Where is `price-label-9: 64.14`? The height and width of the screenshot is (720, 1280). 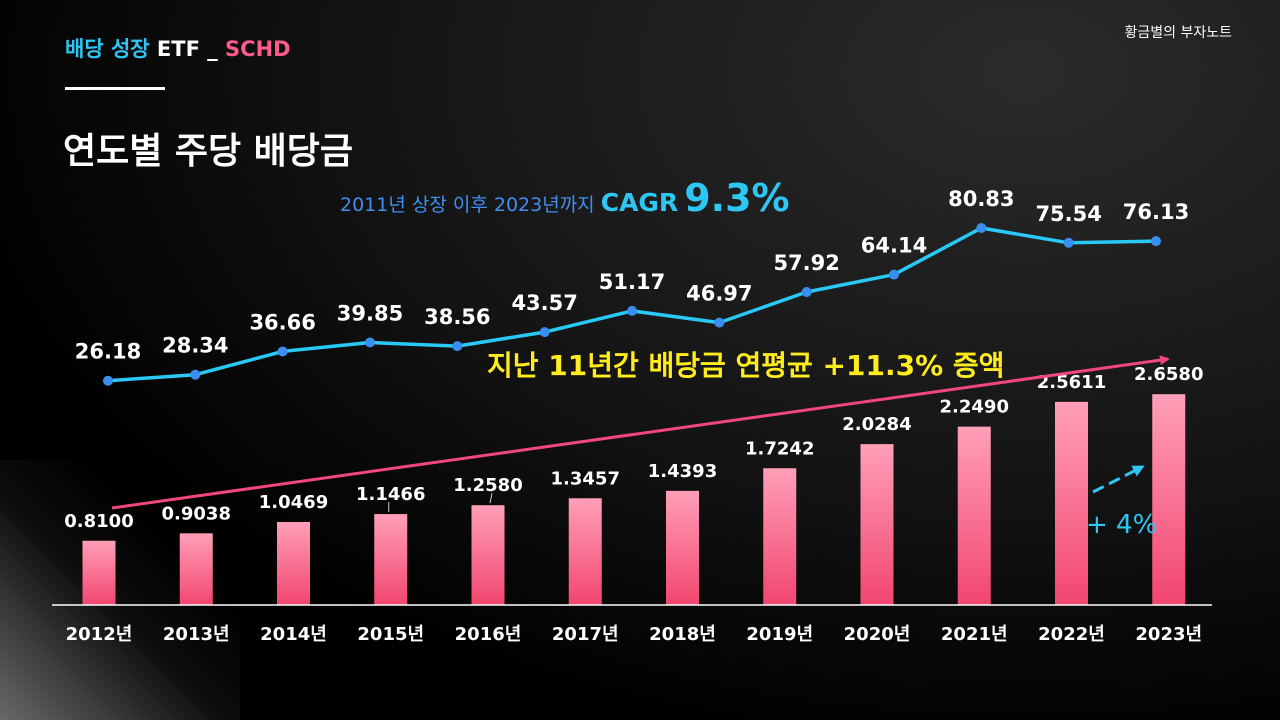 price-label-9: 64.14 is located at coordinates (894, 246).